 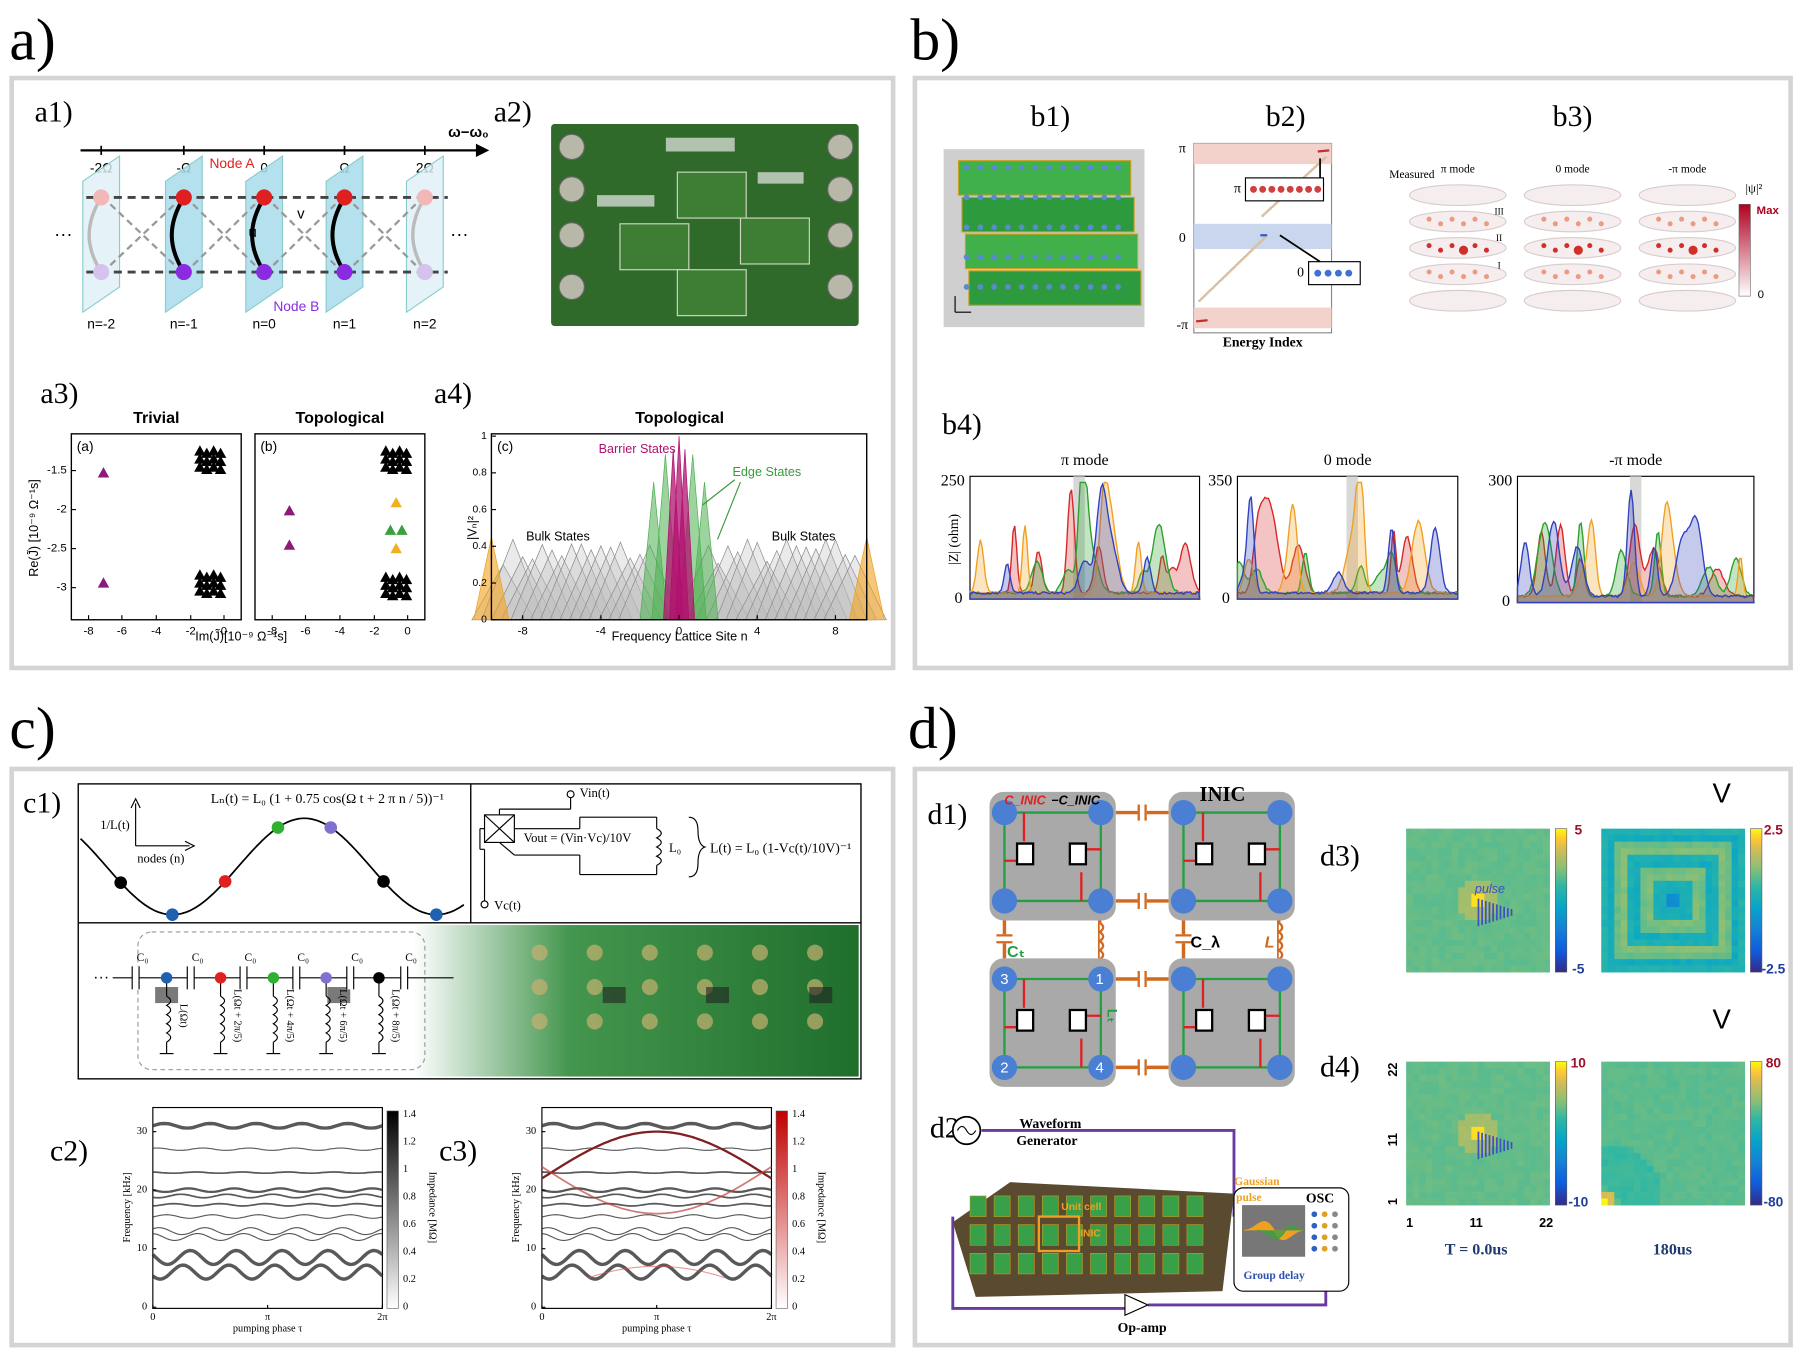 What do you see at coordinates (1004, 979) in the screenshot?
I see `nodes: 3` at bounding box center [1004, 979].